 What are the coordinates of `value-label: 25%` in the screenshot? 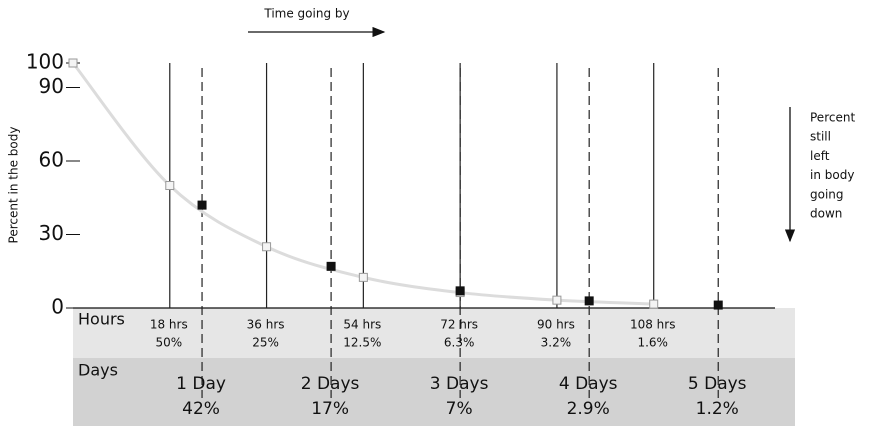 It's located at (265, 343).